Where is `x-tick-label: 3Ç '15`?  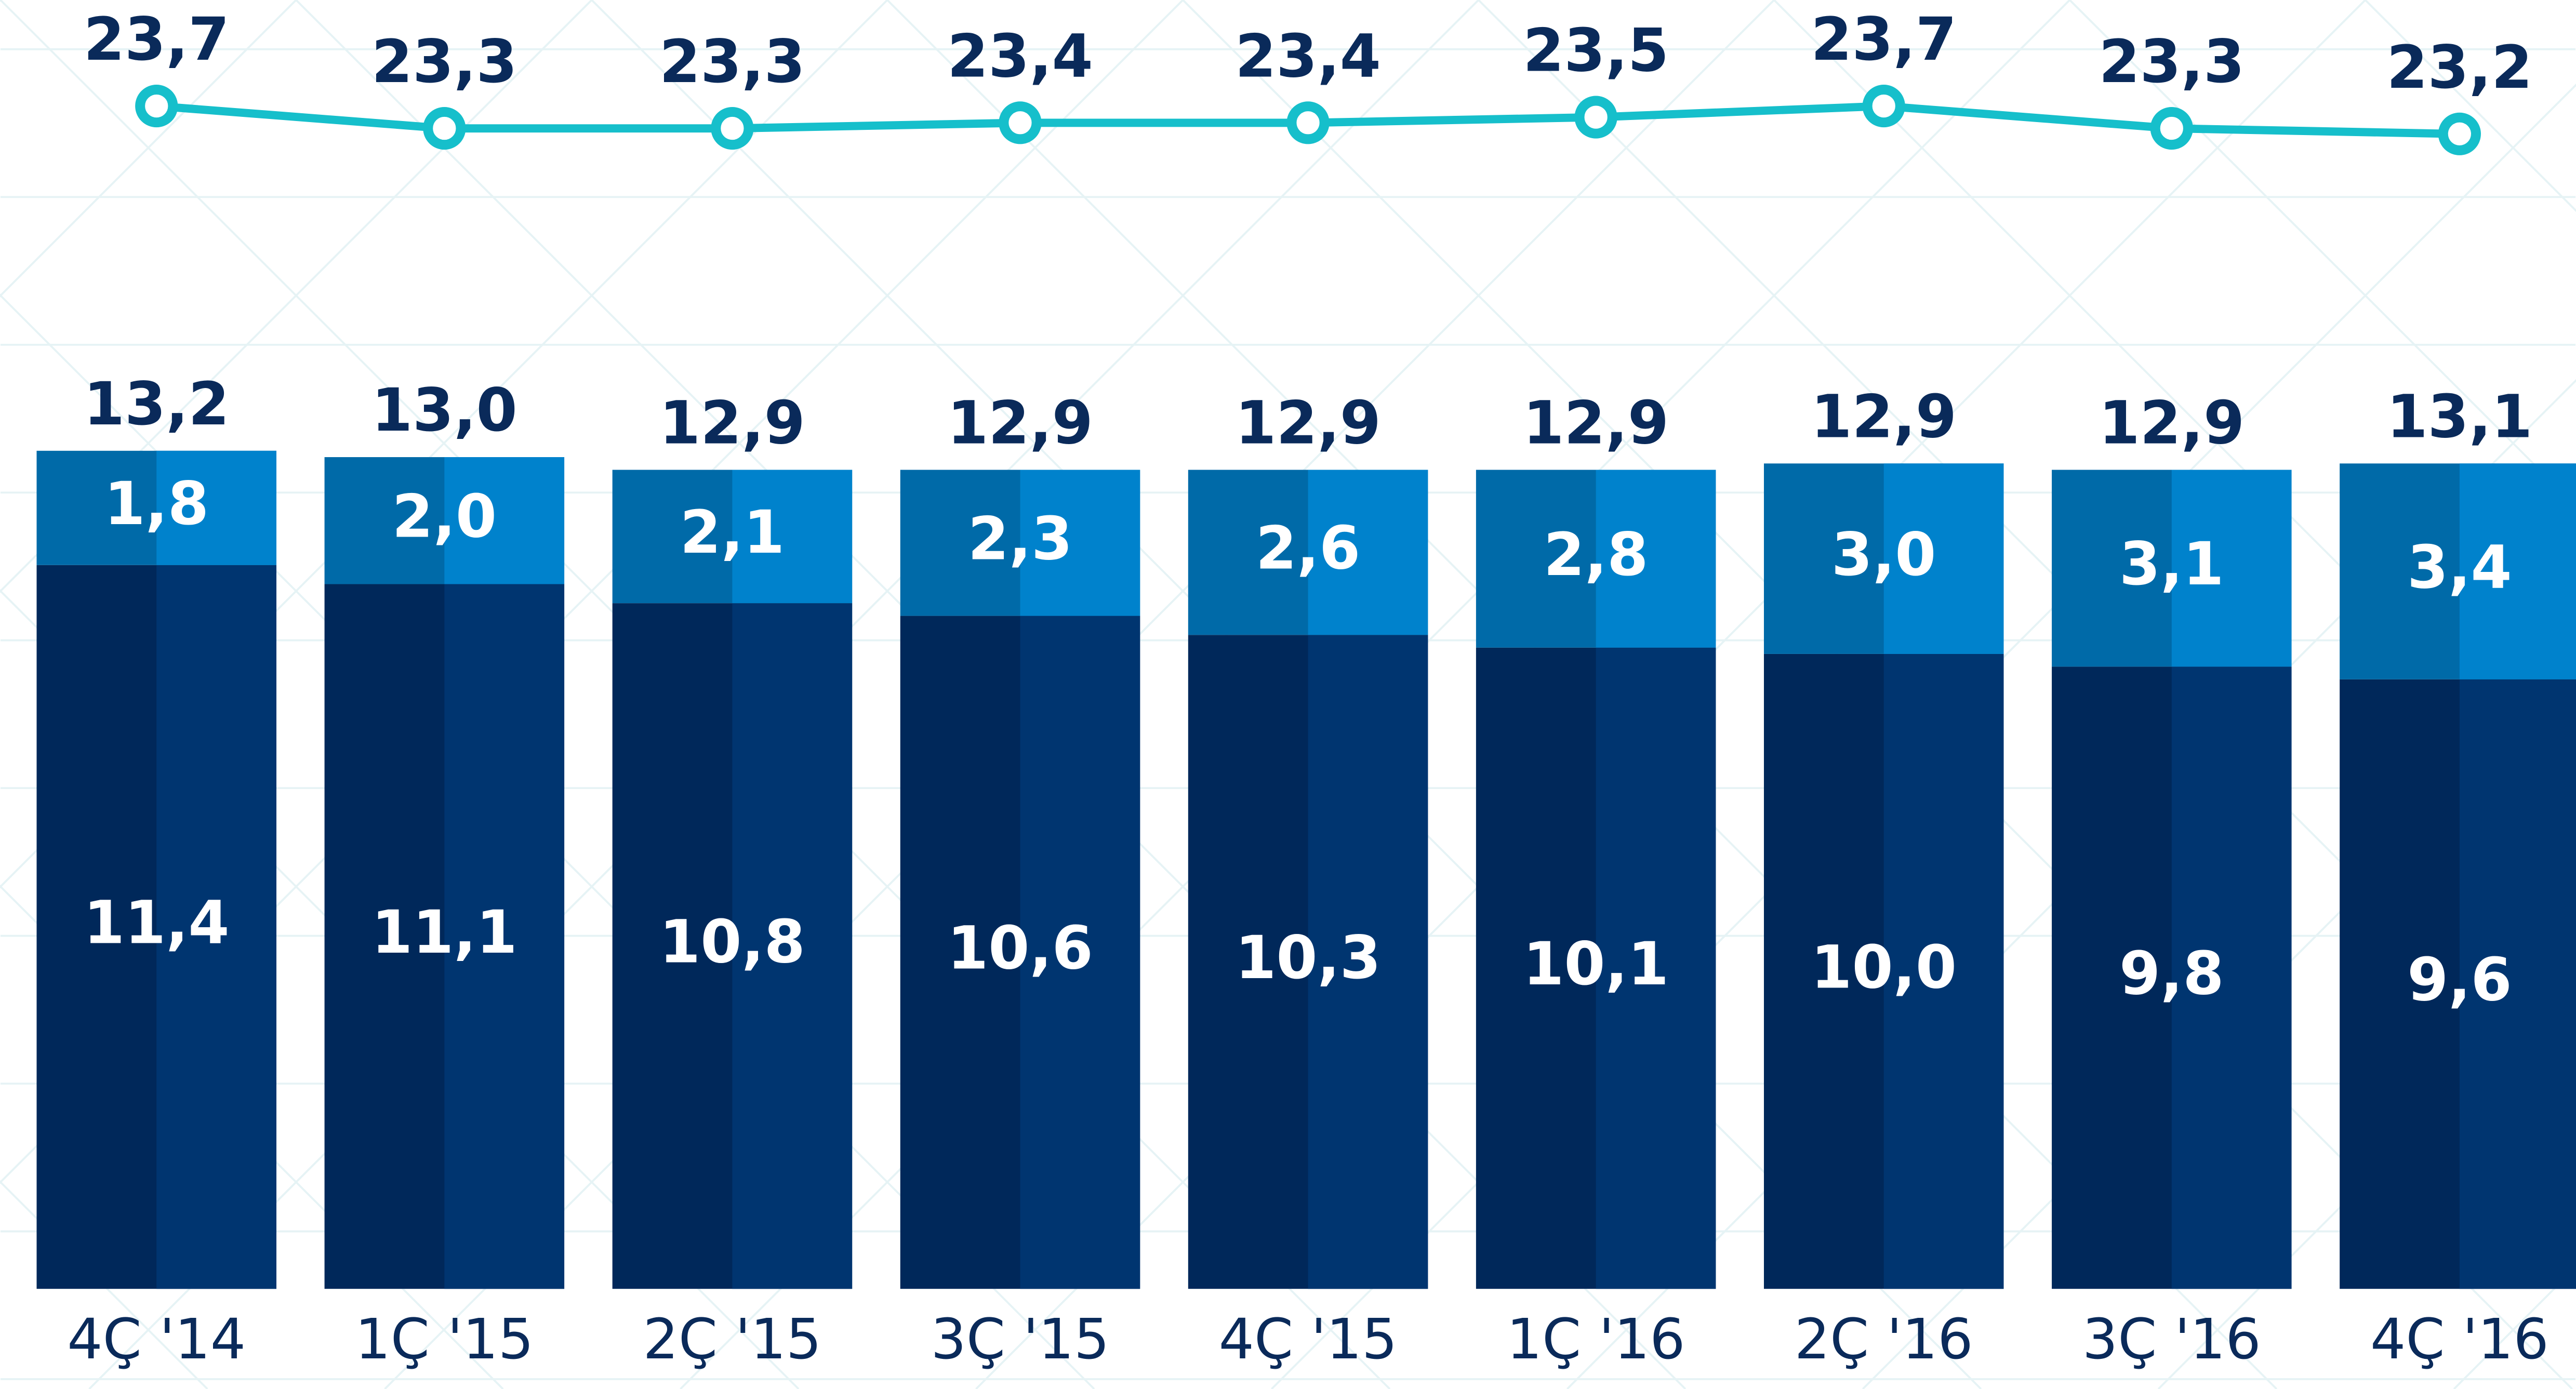 x-tick-label: 3Ç '15 is located at coordinates (1021, 1339).